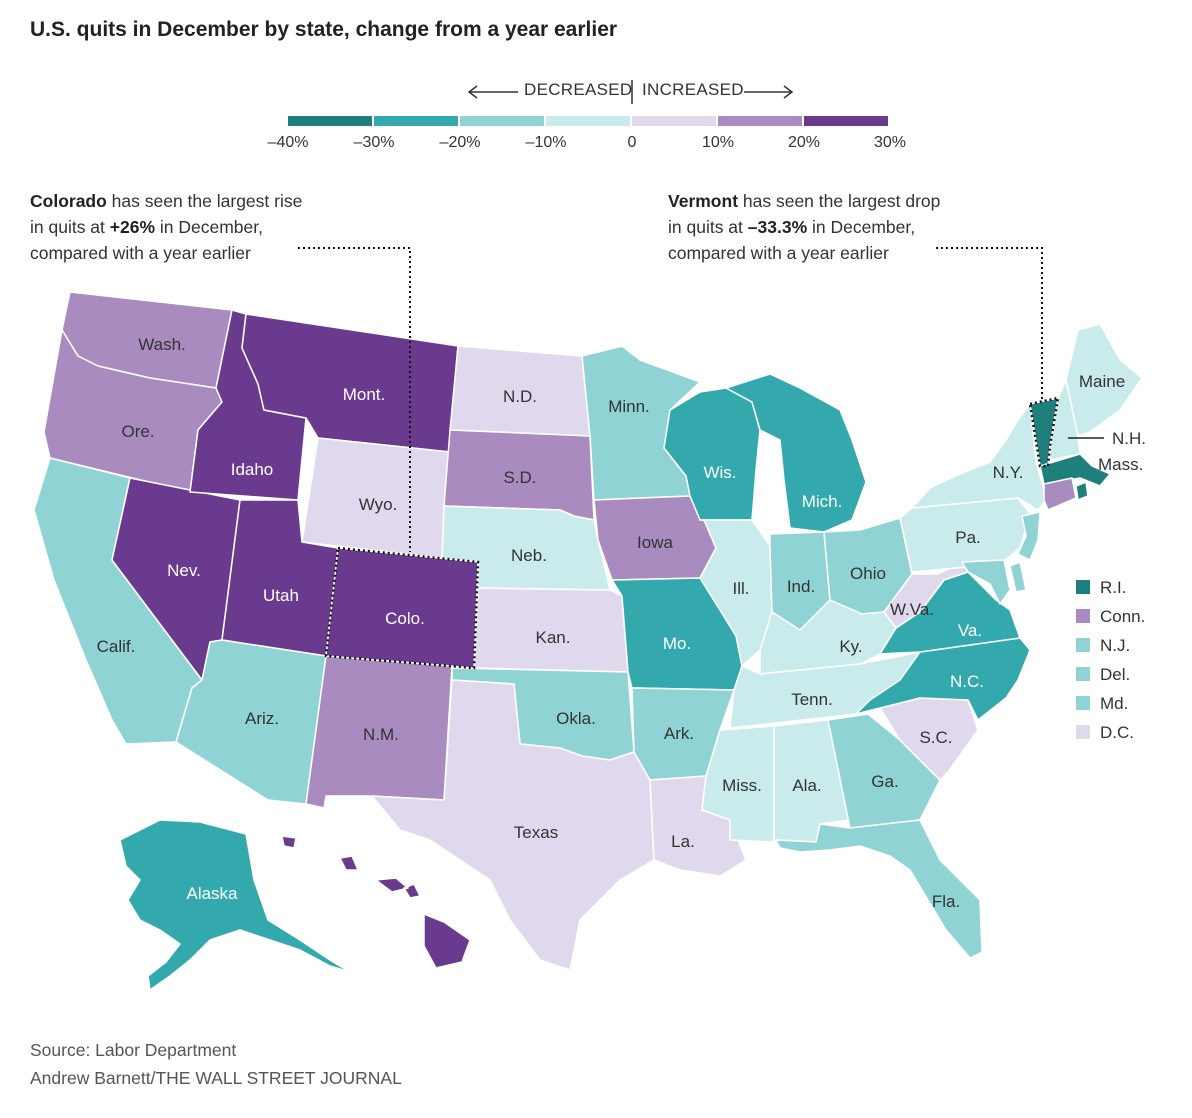 The width and height of the screenshot is (1192, 1118). I want to click on scale-svg, so click(588, 103).